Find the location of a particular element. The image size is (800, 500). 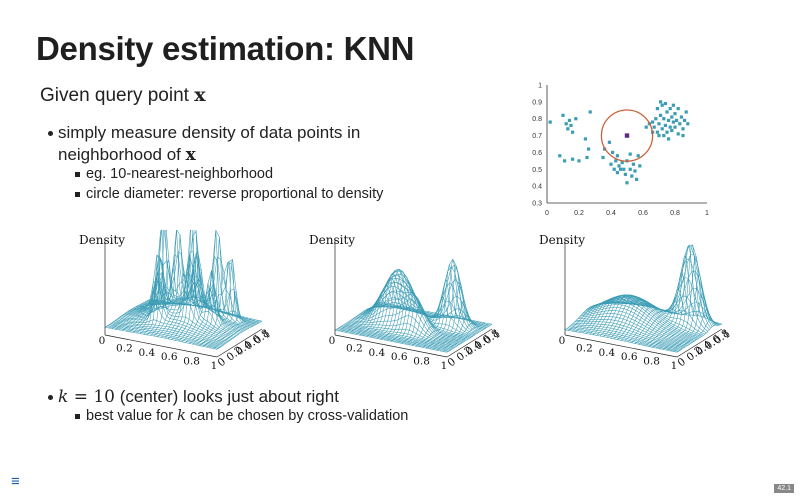

scatter-axes: 0.3 0.4 0.5 0.6 0.7 0.8 0.9 1 0 0.2 0.4 0.6 0.8 1 is located at coordinates (620, 150).